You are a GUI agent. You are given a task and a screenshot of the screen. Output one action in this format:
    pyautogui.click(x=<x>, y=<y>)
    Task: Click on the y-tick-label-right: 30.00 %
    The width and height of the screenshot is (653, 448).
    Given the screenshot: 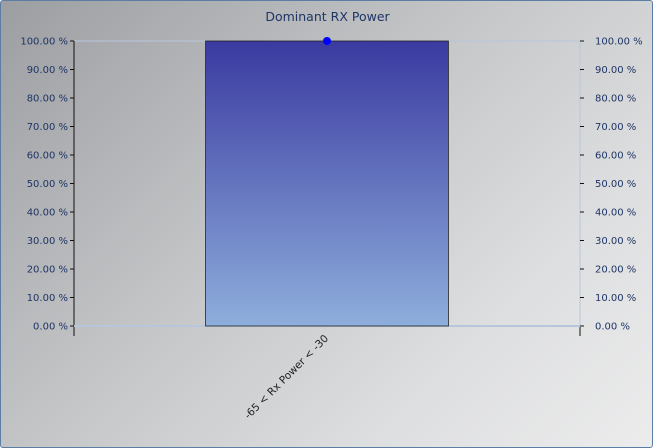 What is the action you would take?
    pyautogui.click(x=615, y=241)
    